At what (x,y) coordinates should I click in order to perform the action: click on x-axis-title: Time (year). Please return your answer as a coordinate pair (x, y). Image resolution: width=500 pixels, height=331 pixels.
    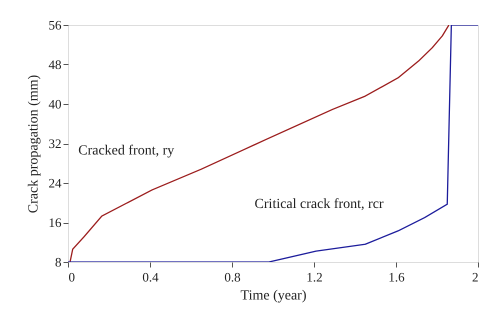
    Looking at the image, I should click on (273, 296).